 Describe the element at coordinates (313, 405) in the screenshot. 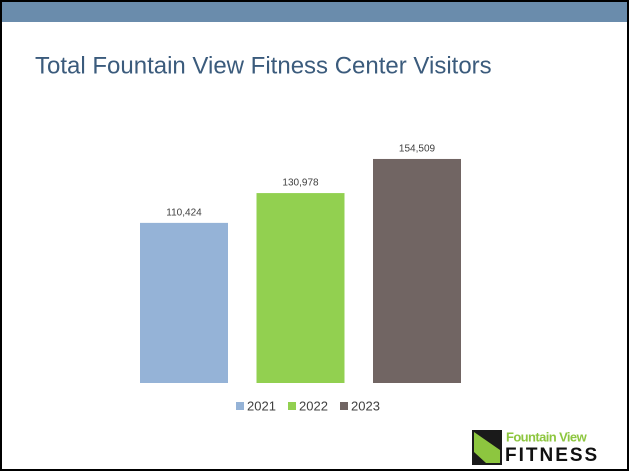

I see `legend-label: 2022` at that location.